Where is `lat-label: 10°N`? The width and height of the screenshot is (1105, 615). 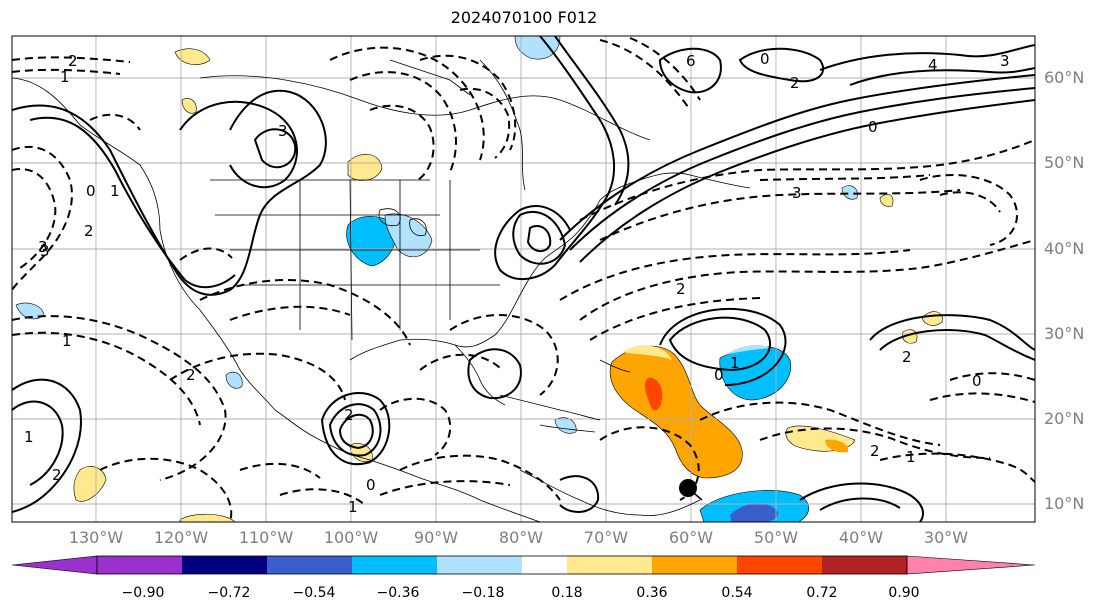 lat-label: 10°N is located at coordinates (1064, 503).